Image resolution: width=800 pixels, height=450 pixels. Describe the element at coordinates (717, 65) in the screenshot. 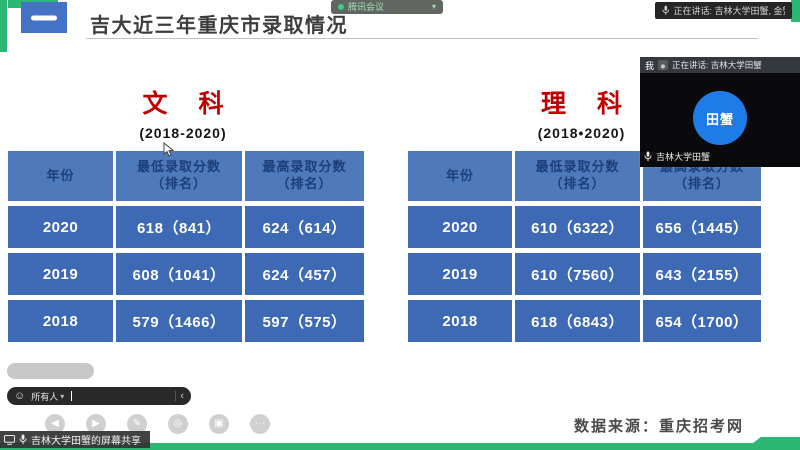

I see `video-speaking-label: 正在讲话: 吉林大学田蟹` at that location.